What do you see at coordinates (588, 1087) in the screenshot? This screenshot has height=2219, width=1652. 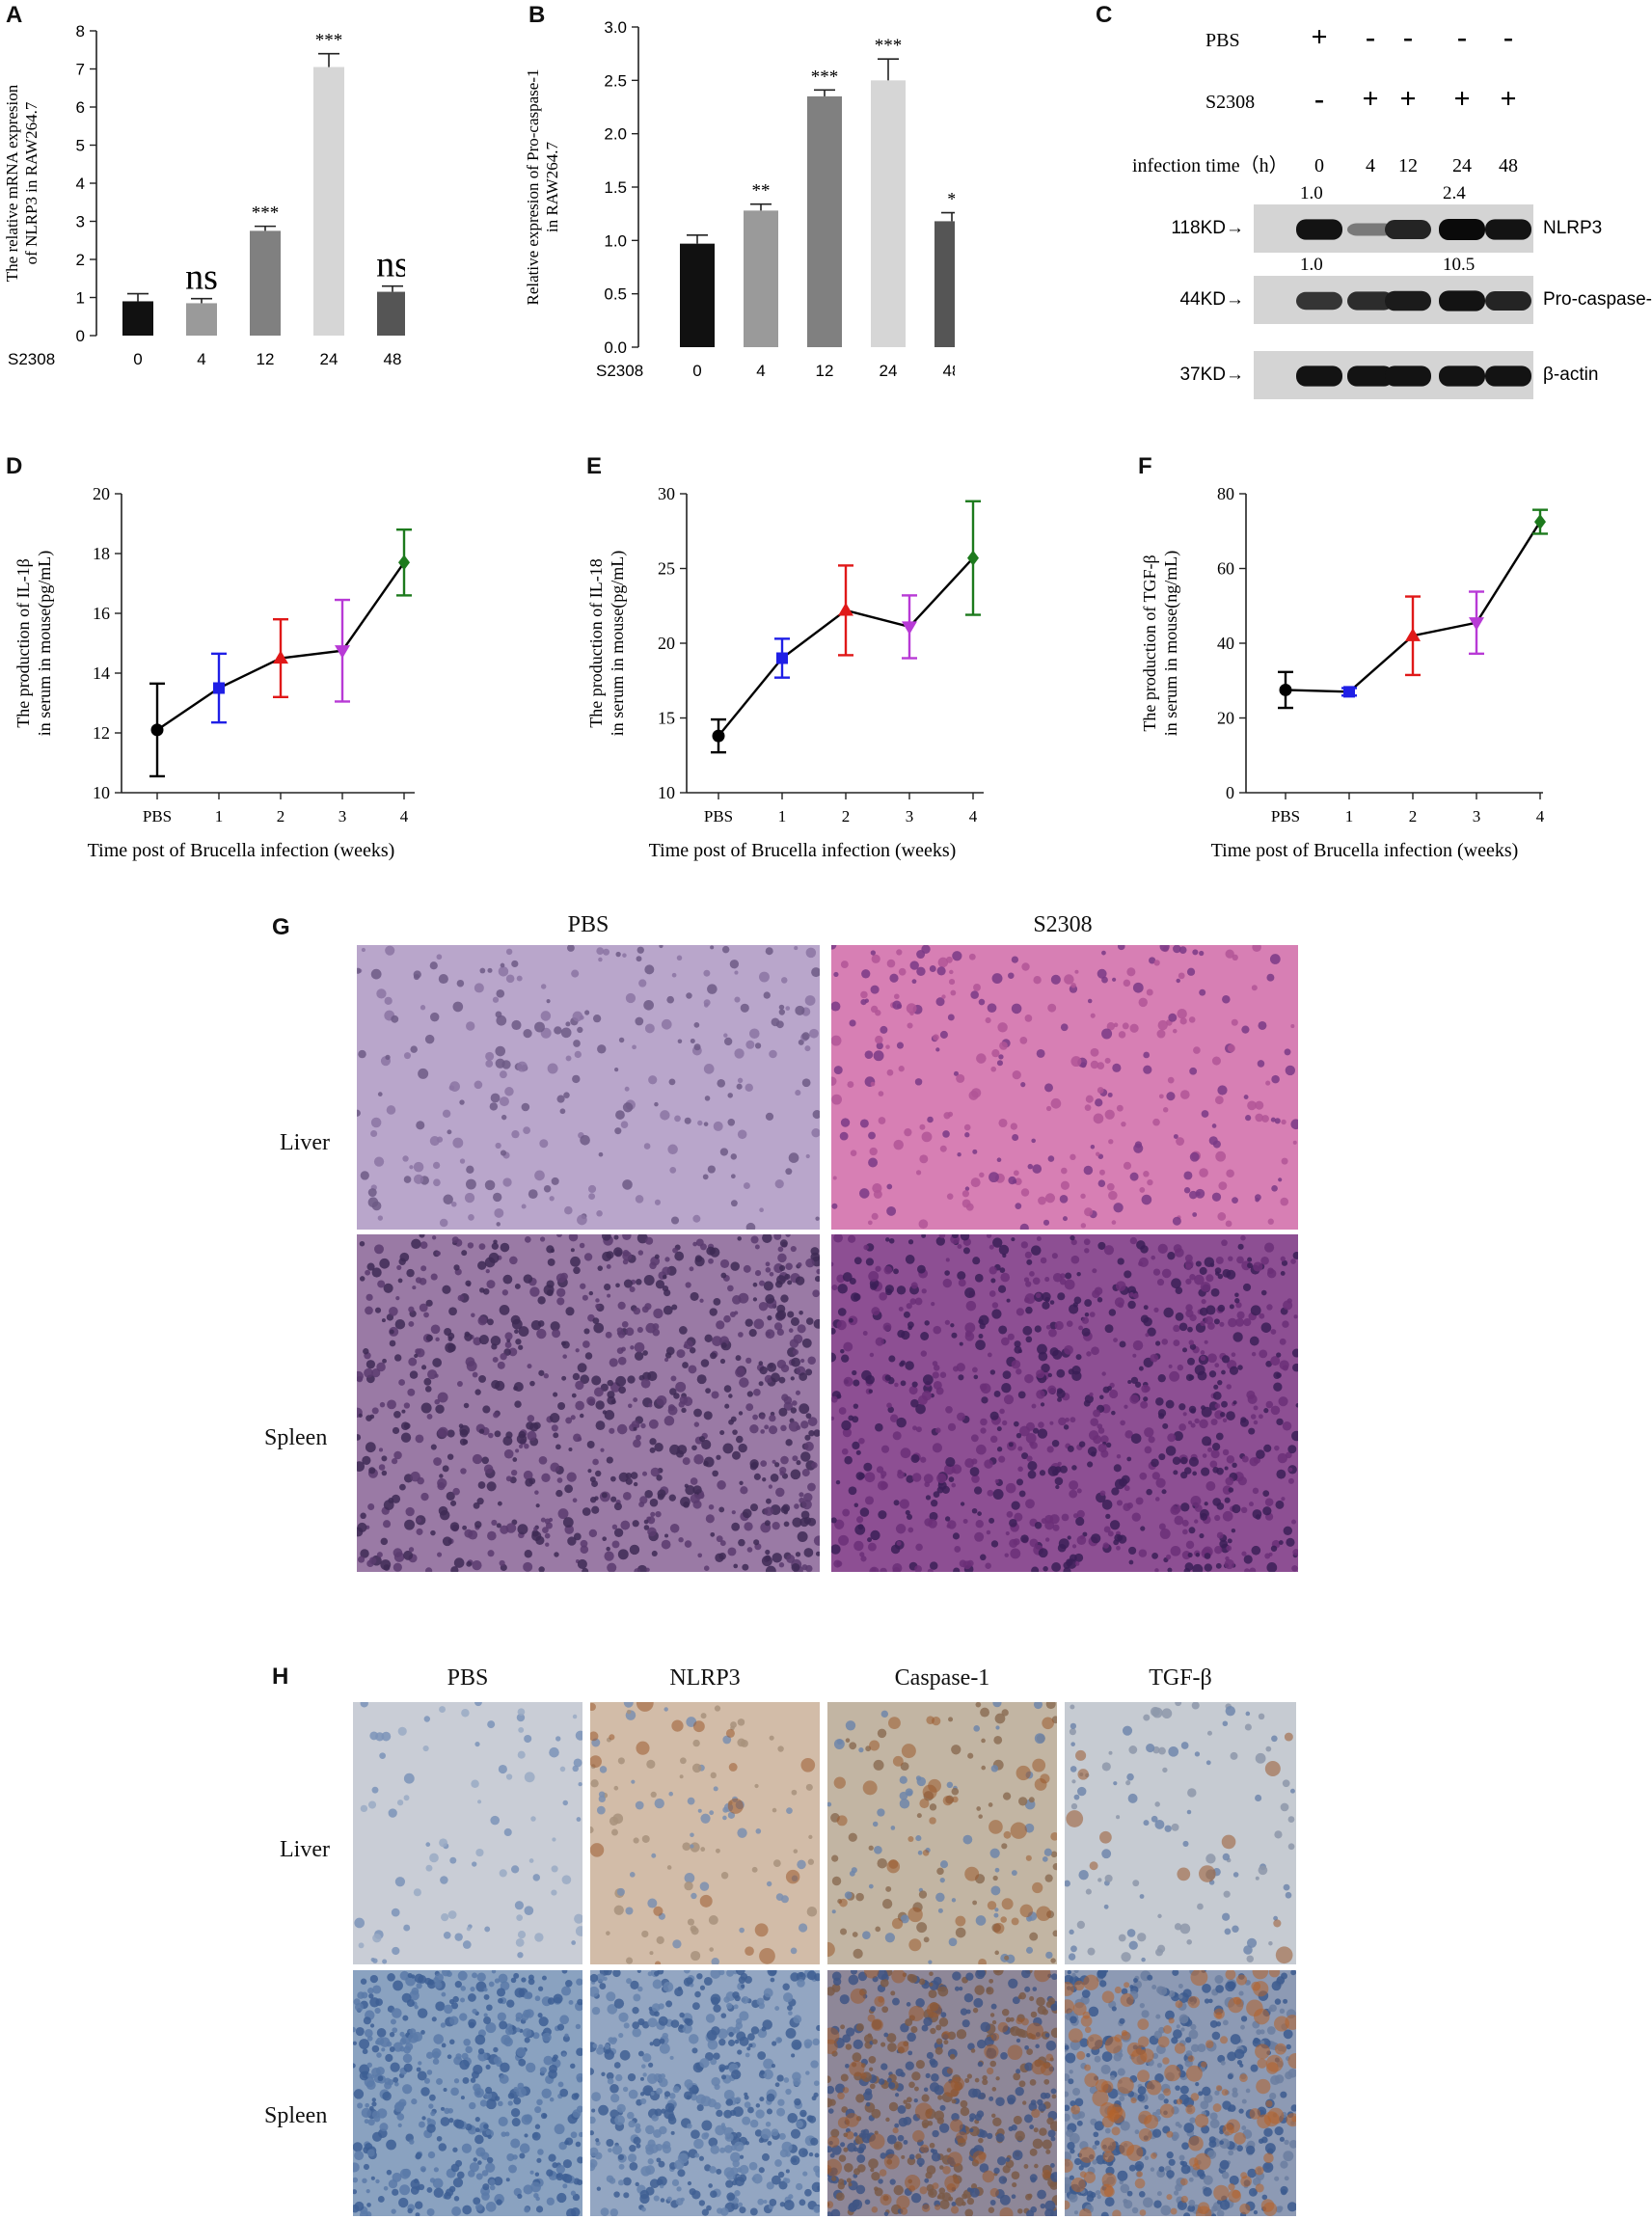 I see `tissue-texture` at bounding box center [588, 1087].